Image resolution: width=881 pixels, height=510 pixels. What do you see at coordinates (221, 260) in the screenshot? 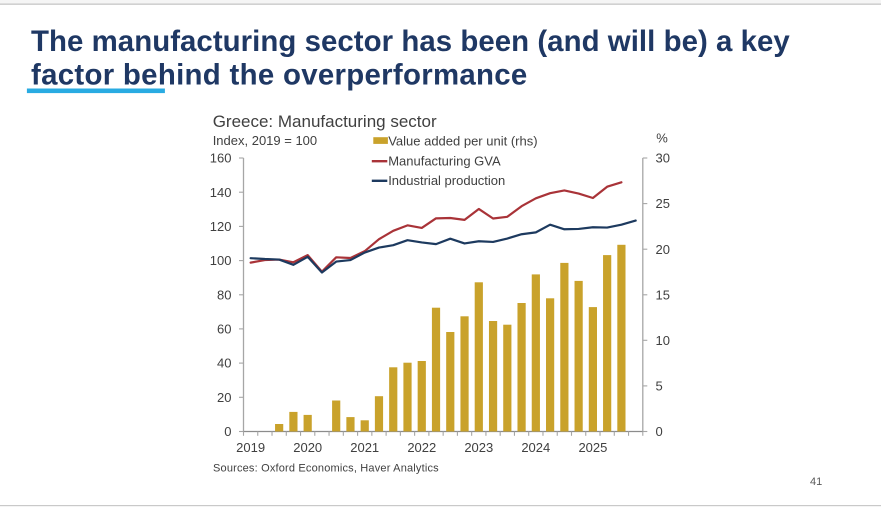
I see `svg-text: 100` at bounding box center [221, 260].